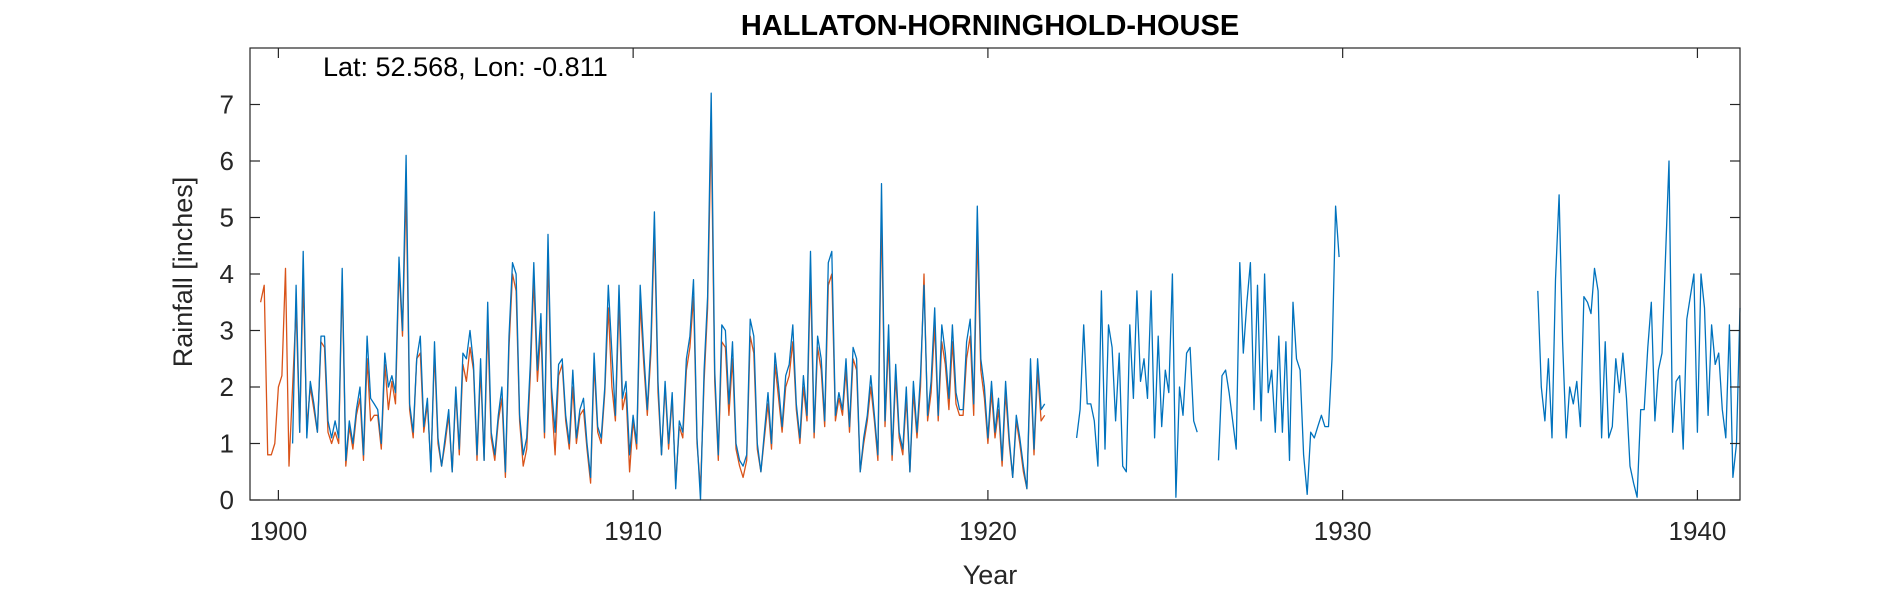 Image resolution: width=1890 pixels, height=591 pixels. What do you see at coordinates (633, 531) in the screenshot?
I see `x-tick-label: 1910` at bounding box center [633, 531].